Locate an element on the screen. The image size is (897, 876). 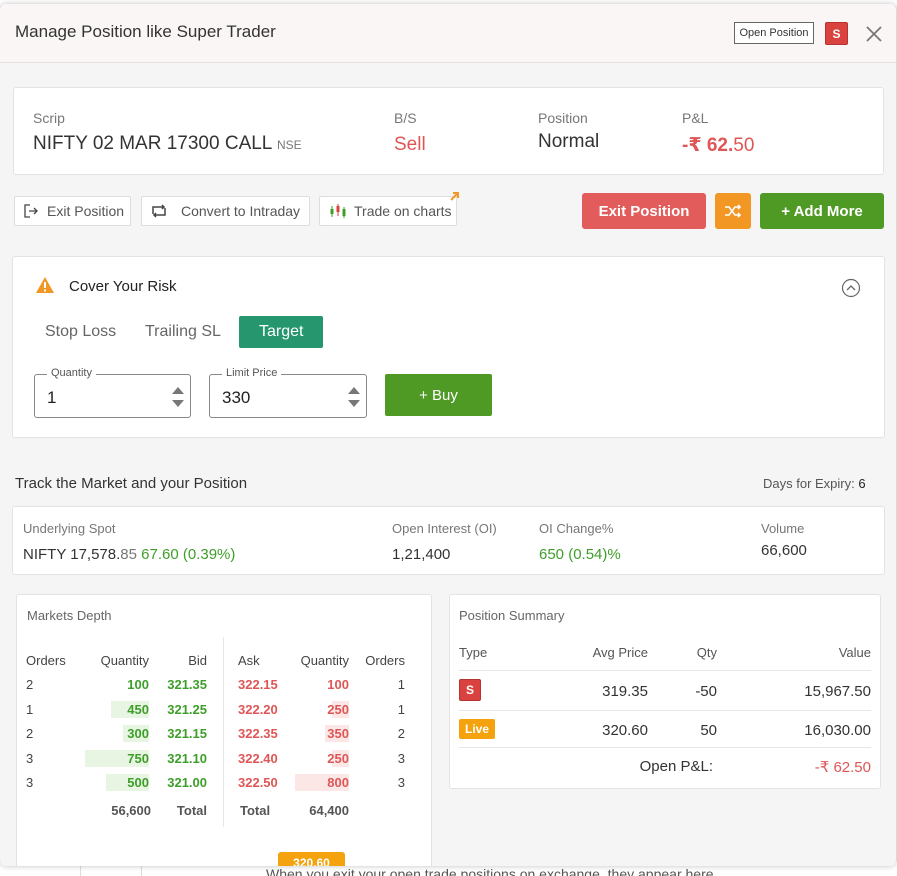
ask-price: 322.40 is located at coordinates (258, 758).